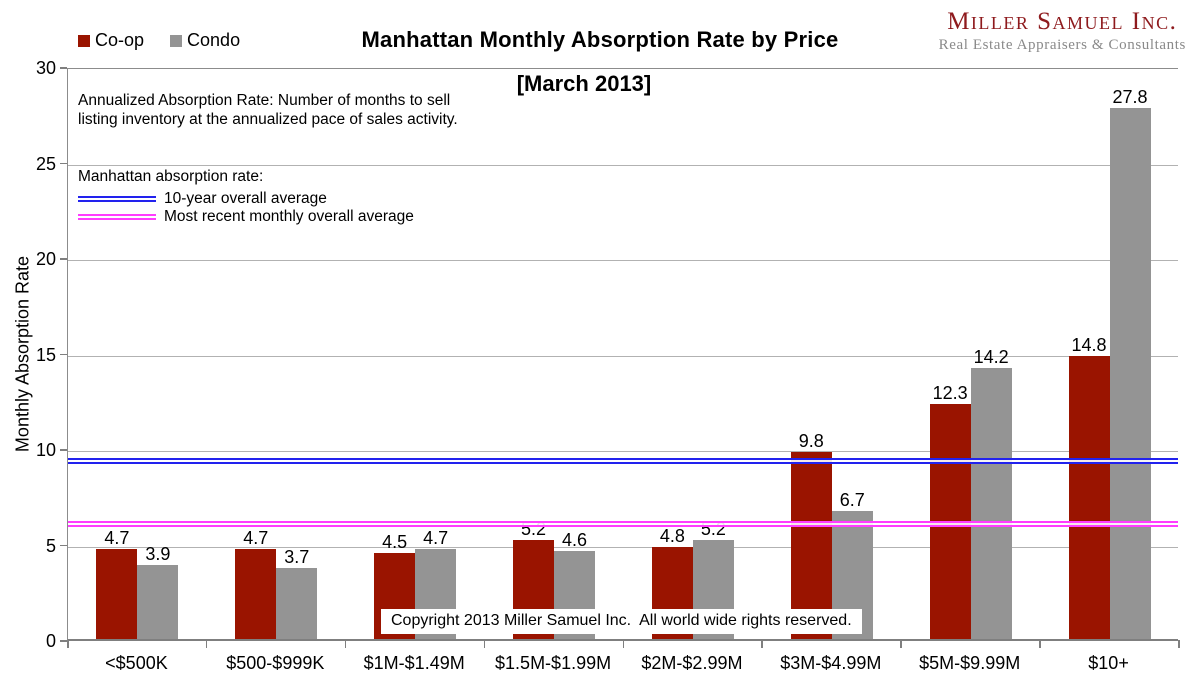  I want to click on bar-value-label: 4.8, so click(672, 536).